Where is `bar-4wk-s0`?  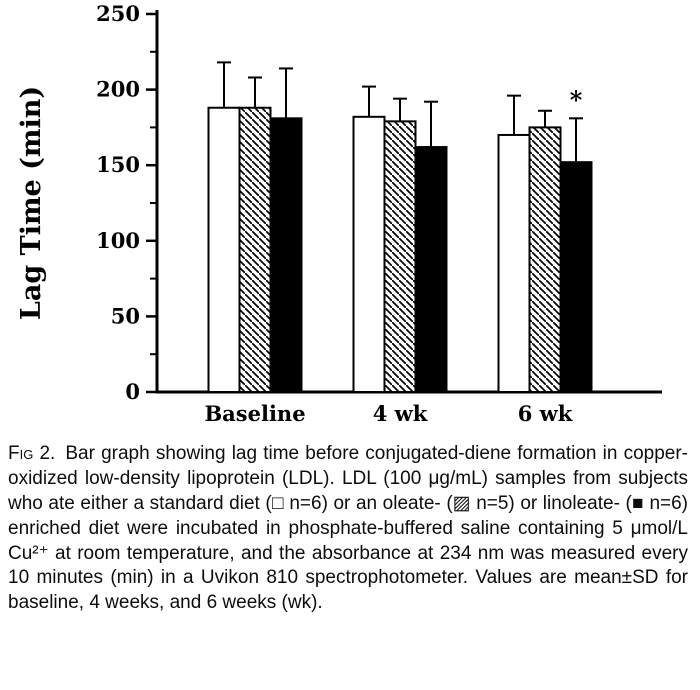 bar-4wk-s0 is located at coordinates (369, 254).